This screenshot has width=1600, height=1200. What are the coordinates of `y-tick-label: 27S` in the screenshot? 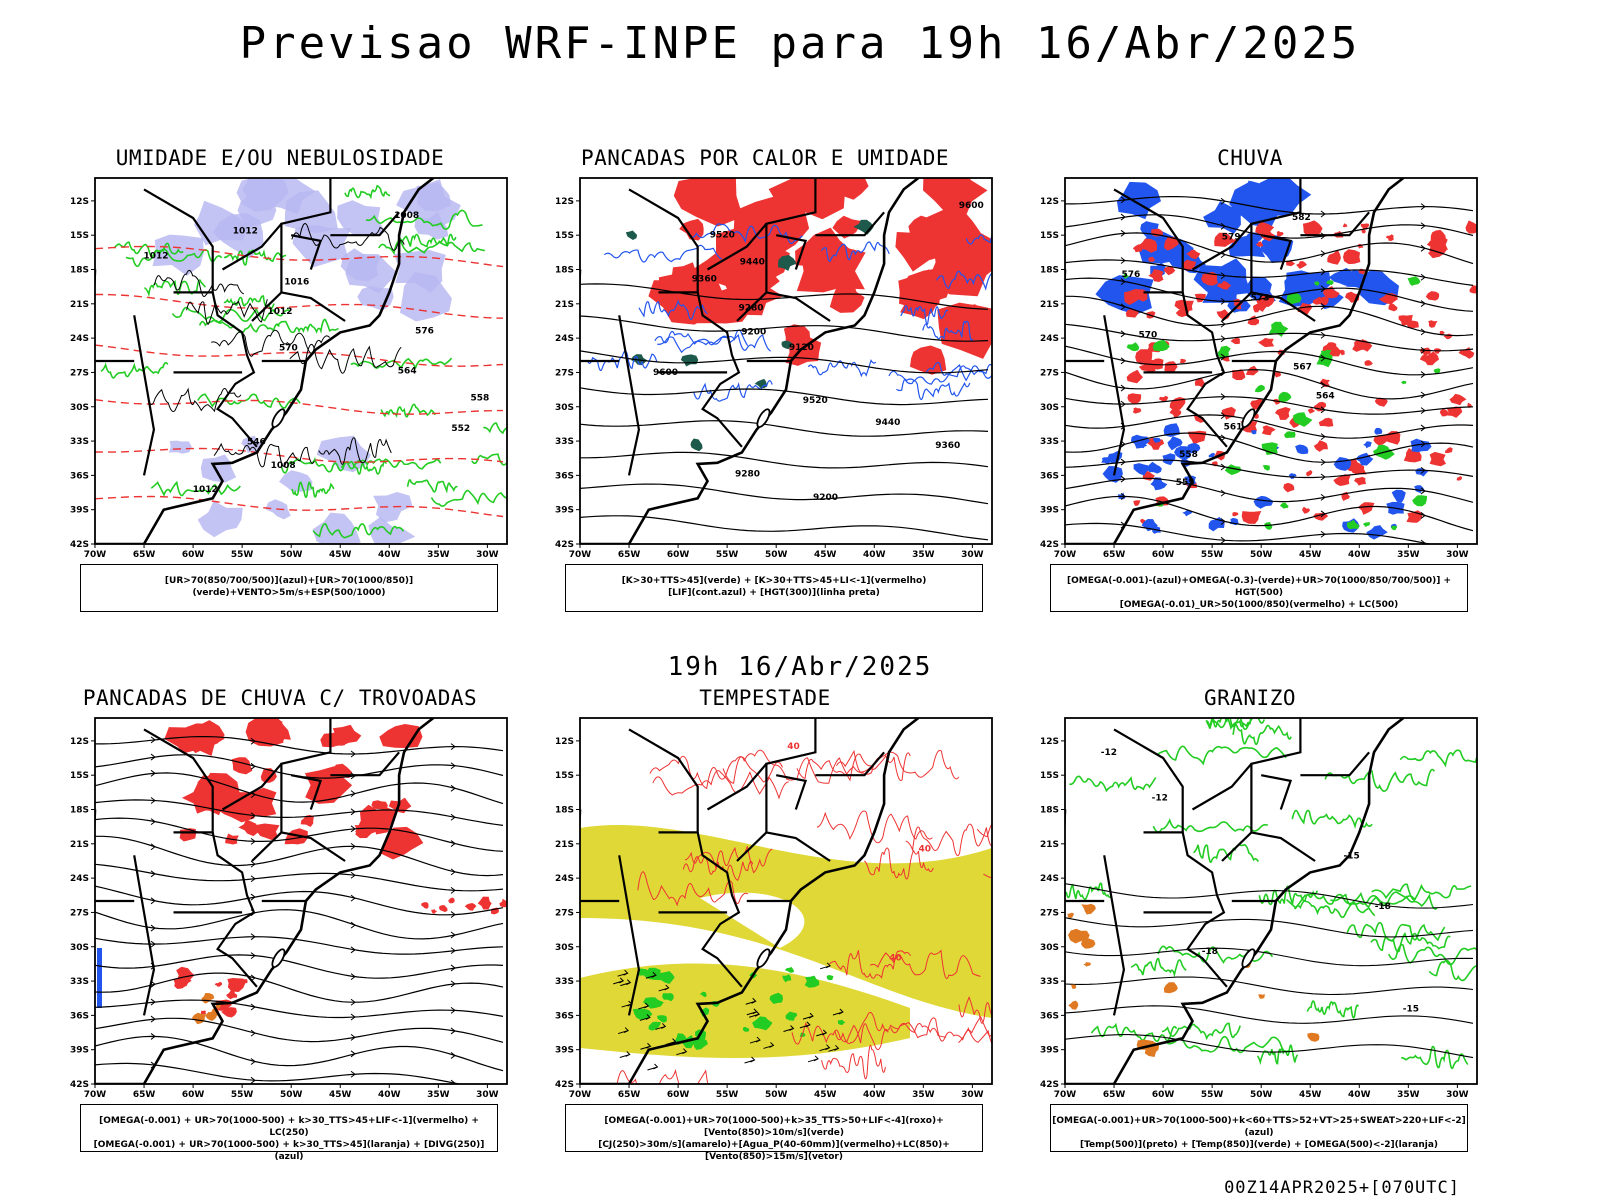 It's located at (79, 913).